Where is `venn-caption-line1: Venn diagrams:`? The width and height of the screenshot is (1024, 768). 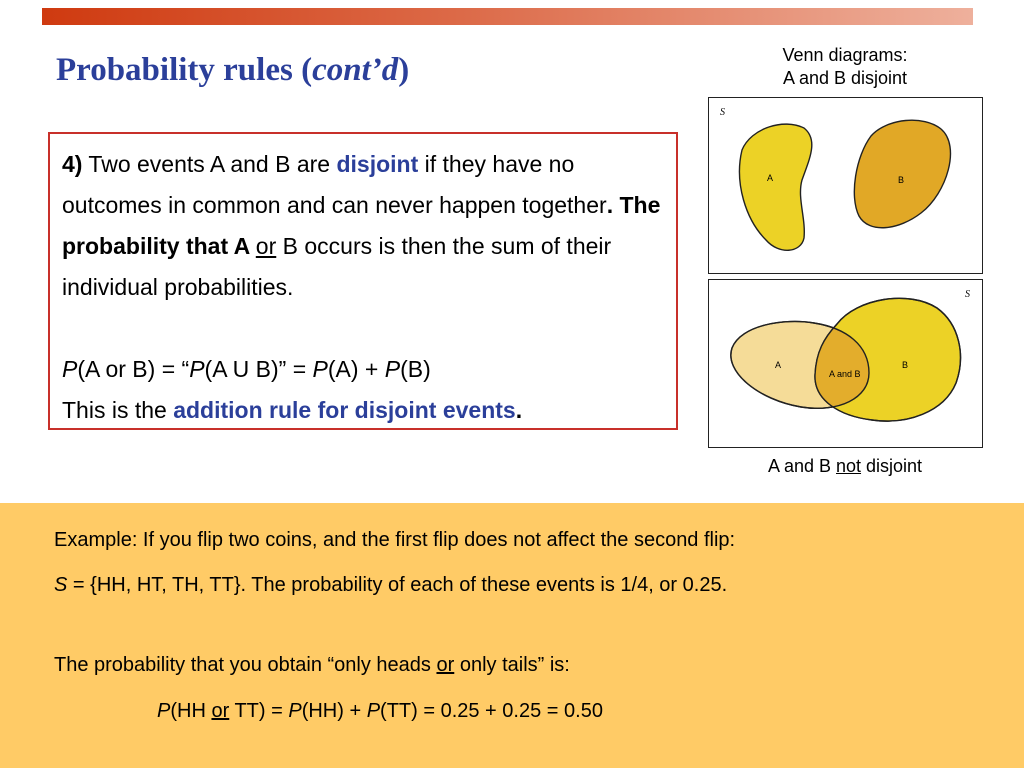
venn-caption-line1: Venn diagrams: is located at coordinates (845, 55).